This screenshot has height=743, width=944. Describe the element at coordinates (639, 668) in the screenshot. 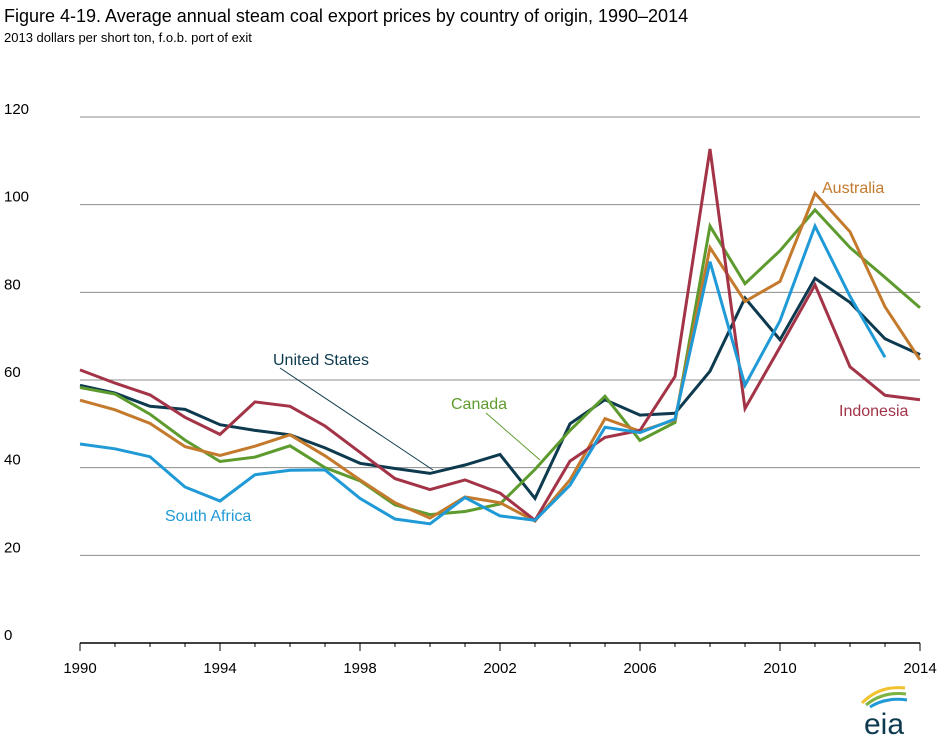

I see `x-tick-label: 2006` at that location.